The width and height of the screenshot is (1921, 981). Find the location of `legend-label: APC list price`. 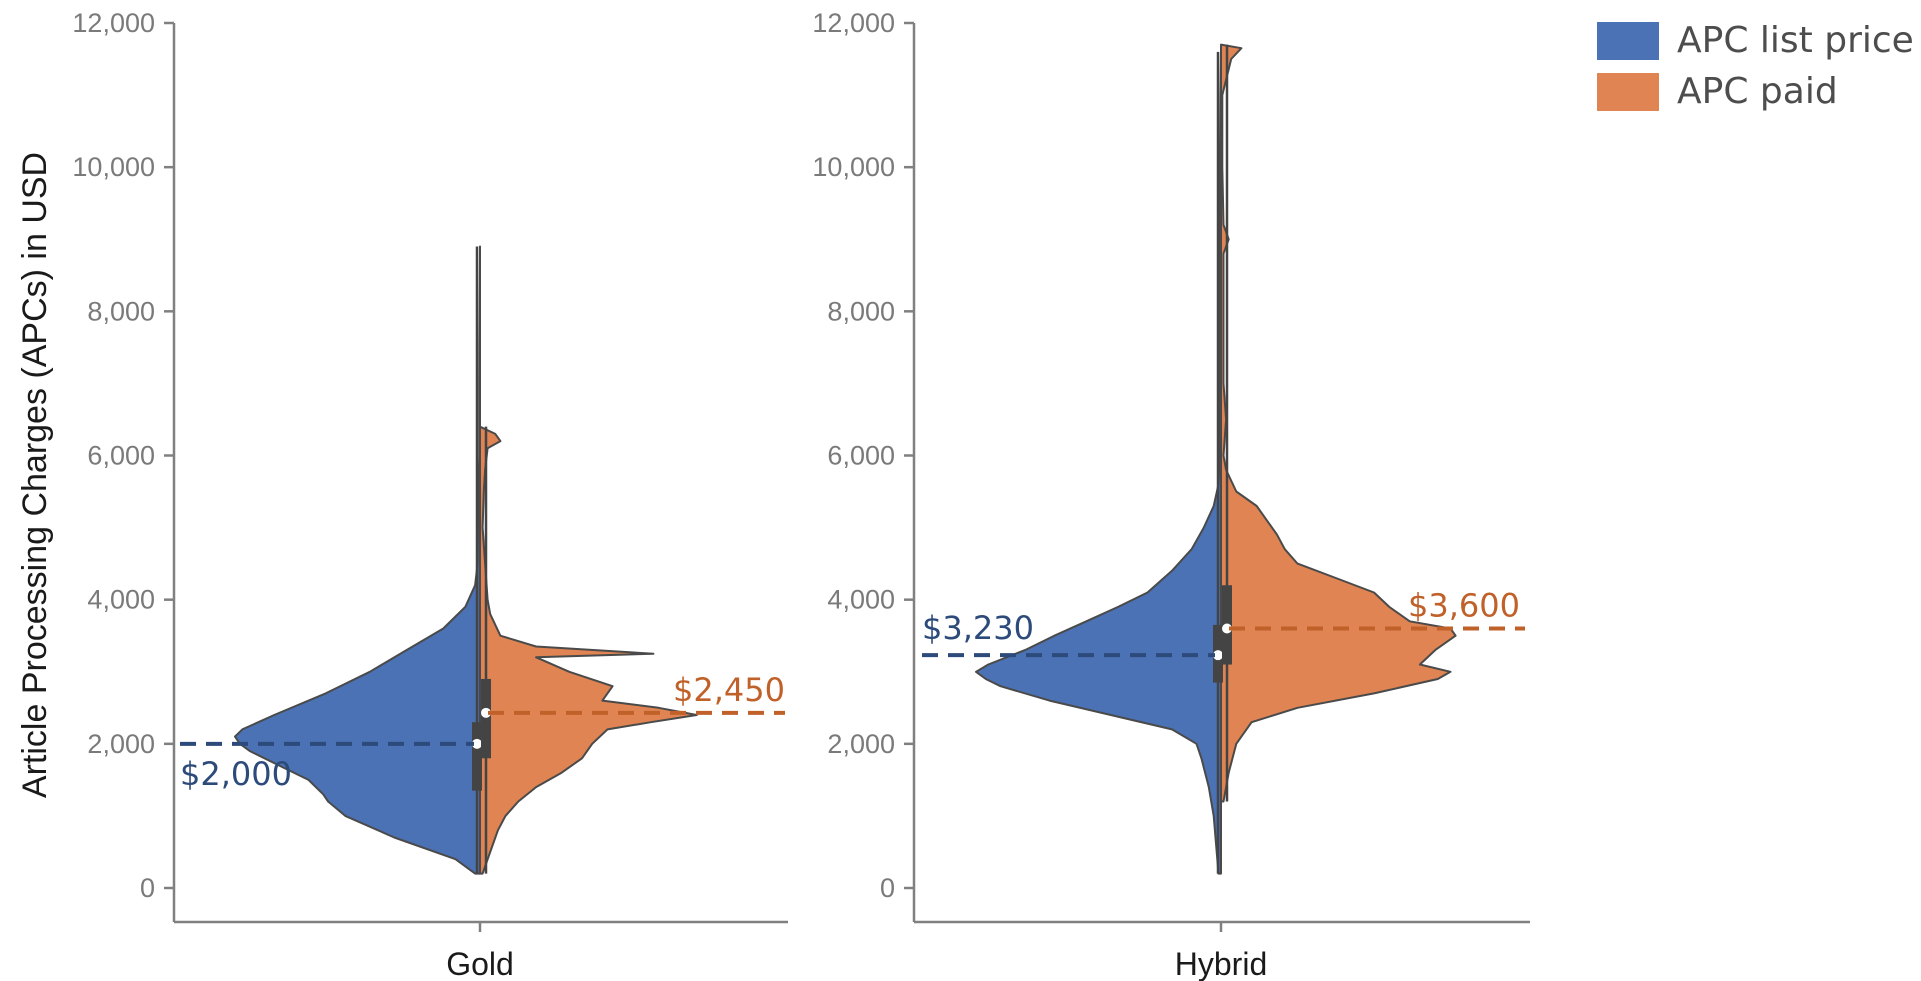

legend-label: APC list price is located at coordinates (1795, 40).